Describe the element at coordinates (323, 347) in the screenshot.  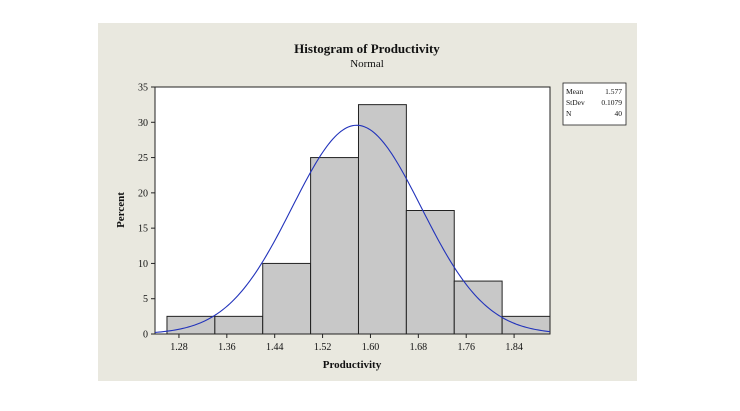
I see `x-tick-label: 1.52` at that location.